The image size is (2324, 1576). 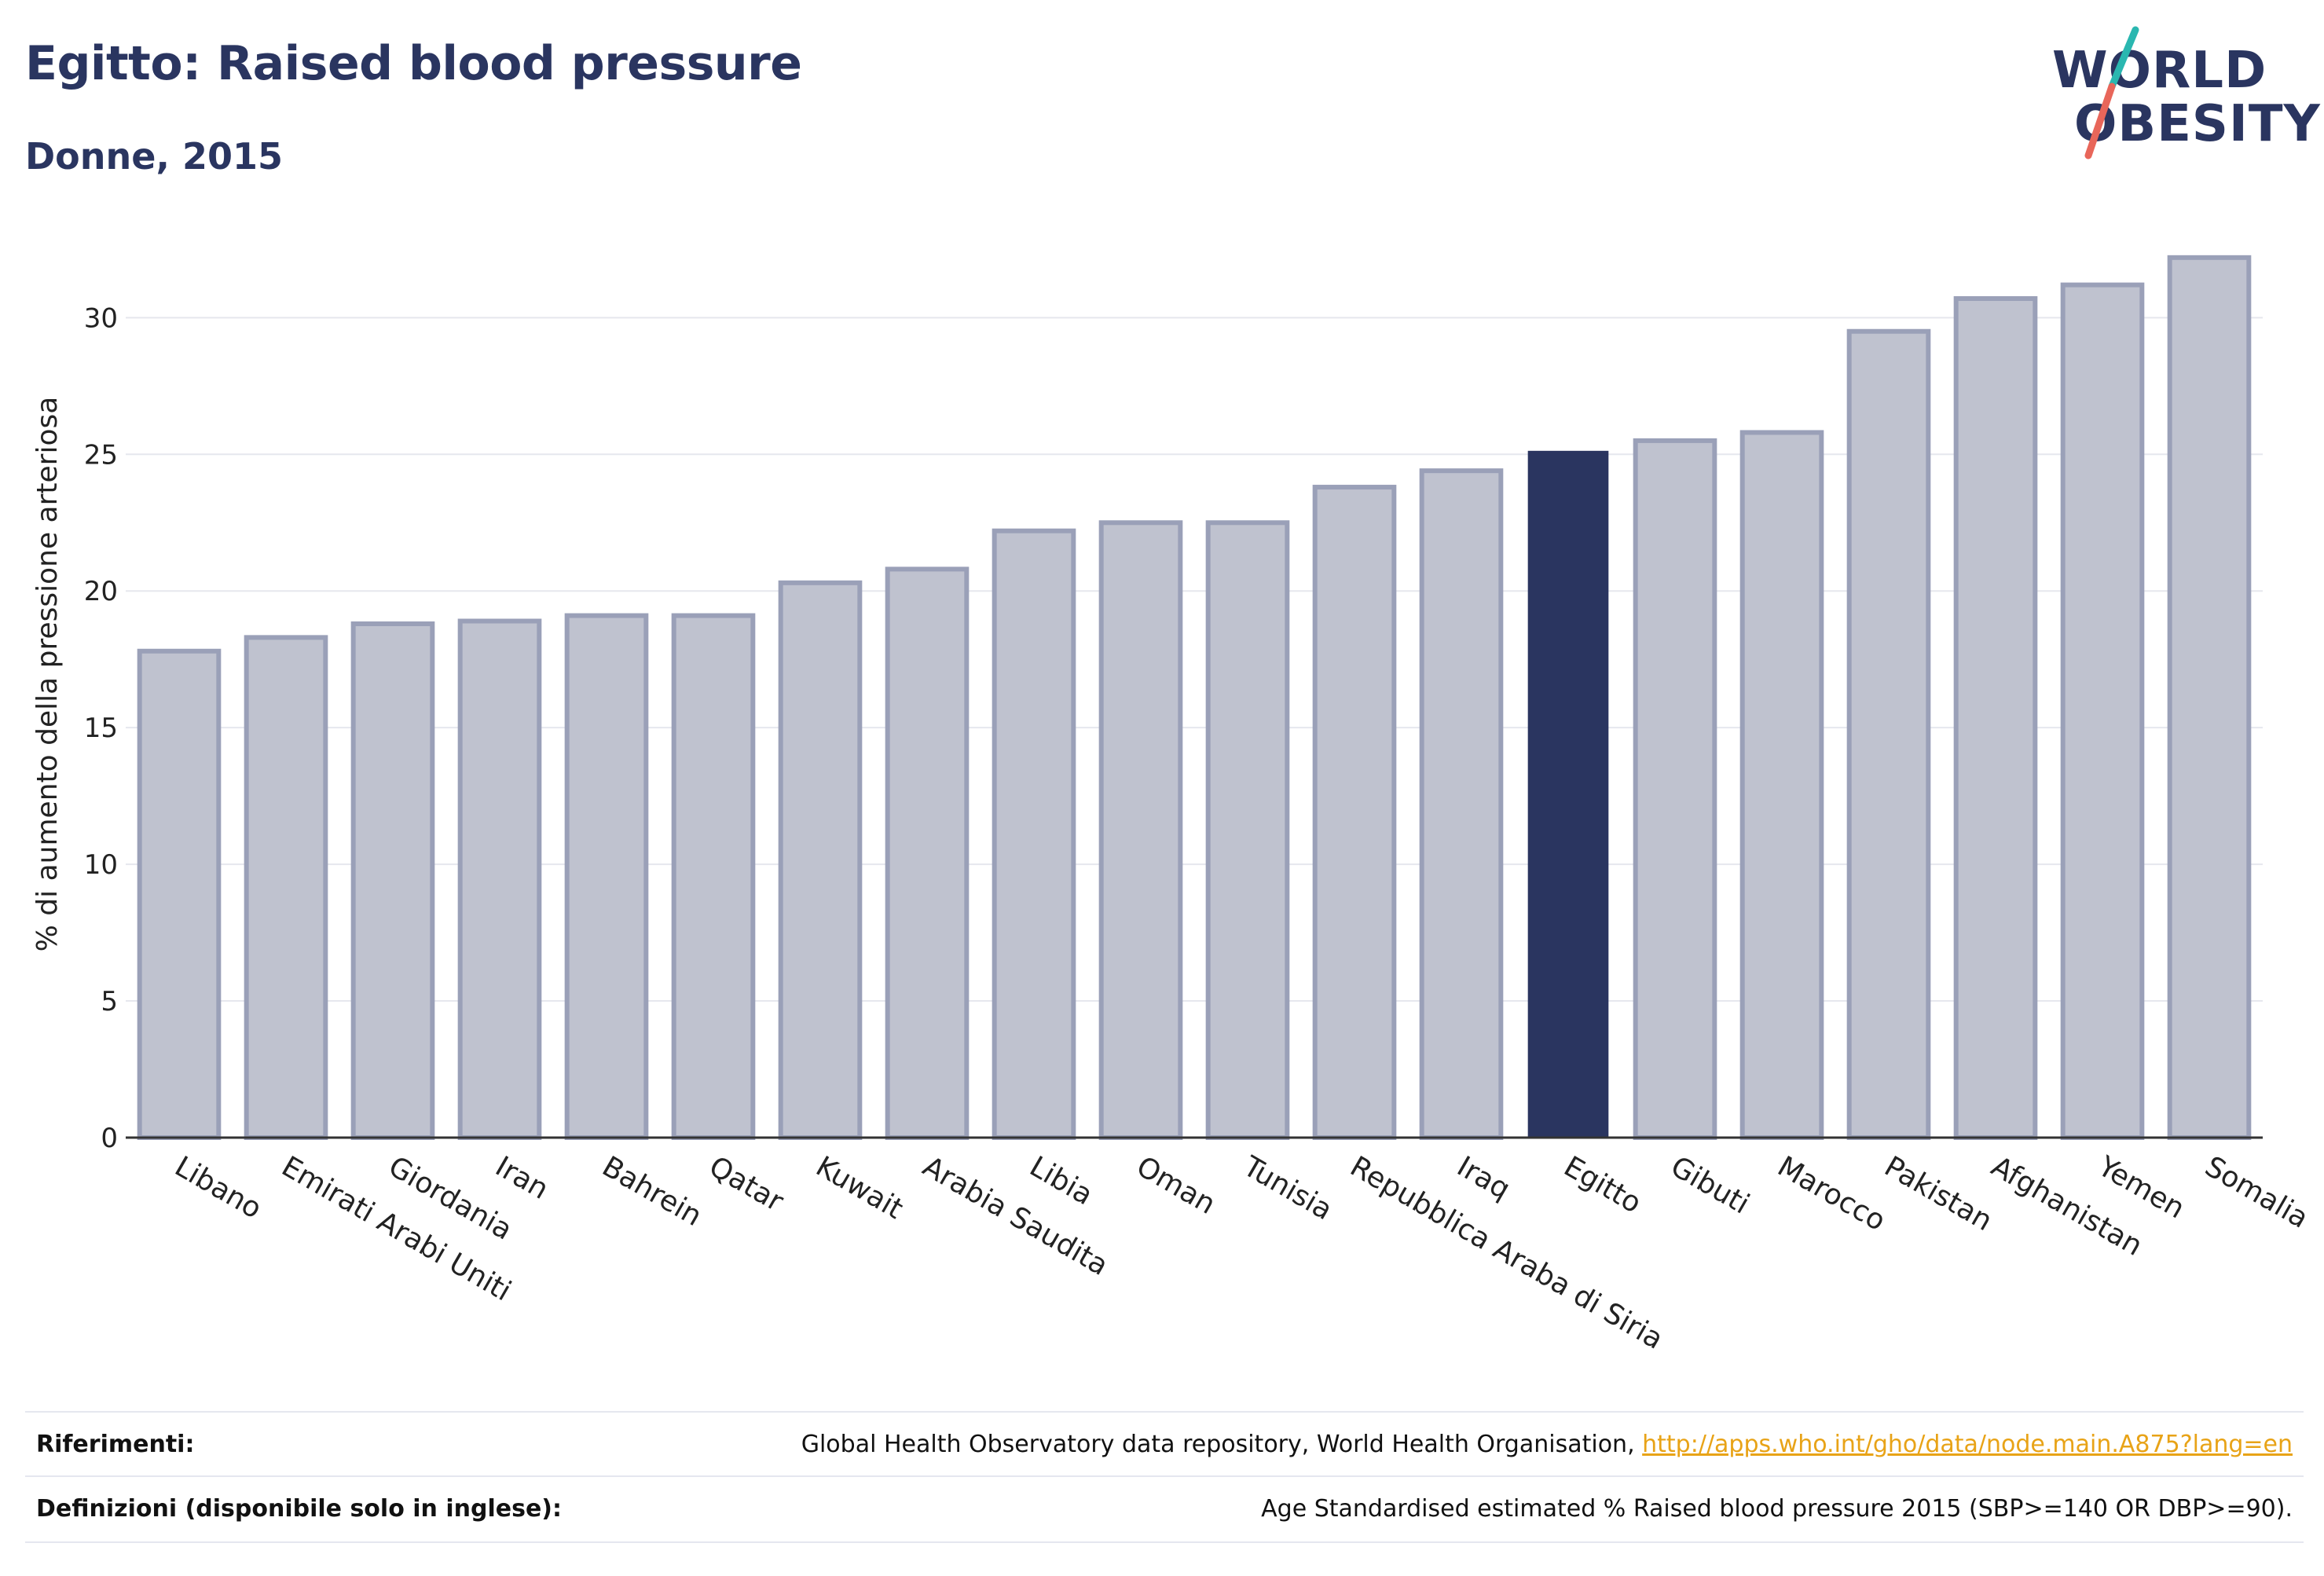 I want to click on bar-afghanistan, so click(x=1995, y=718).